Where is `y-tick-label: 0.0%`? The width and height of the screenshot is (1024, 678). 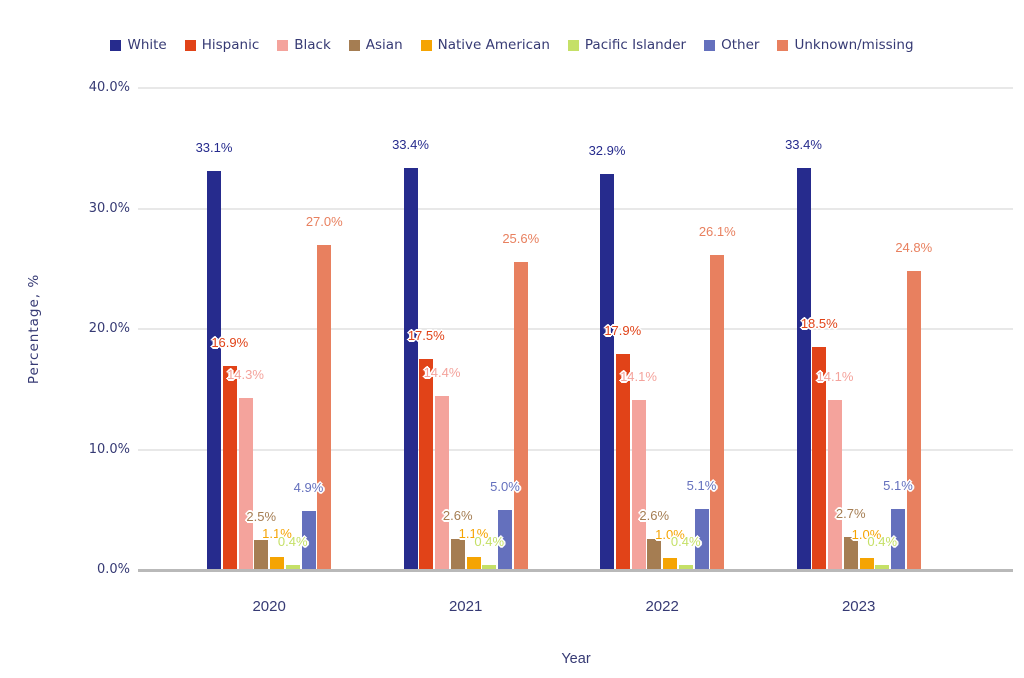 y-tick-label: 0.0% is located at coordinates (113, 569).